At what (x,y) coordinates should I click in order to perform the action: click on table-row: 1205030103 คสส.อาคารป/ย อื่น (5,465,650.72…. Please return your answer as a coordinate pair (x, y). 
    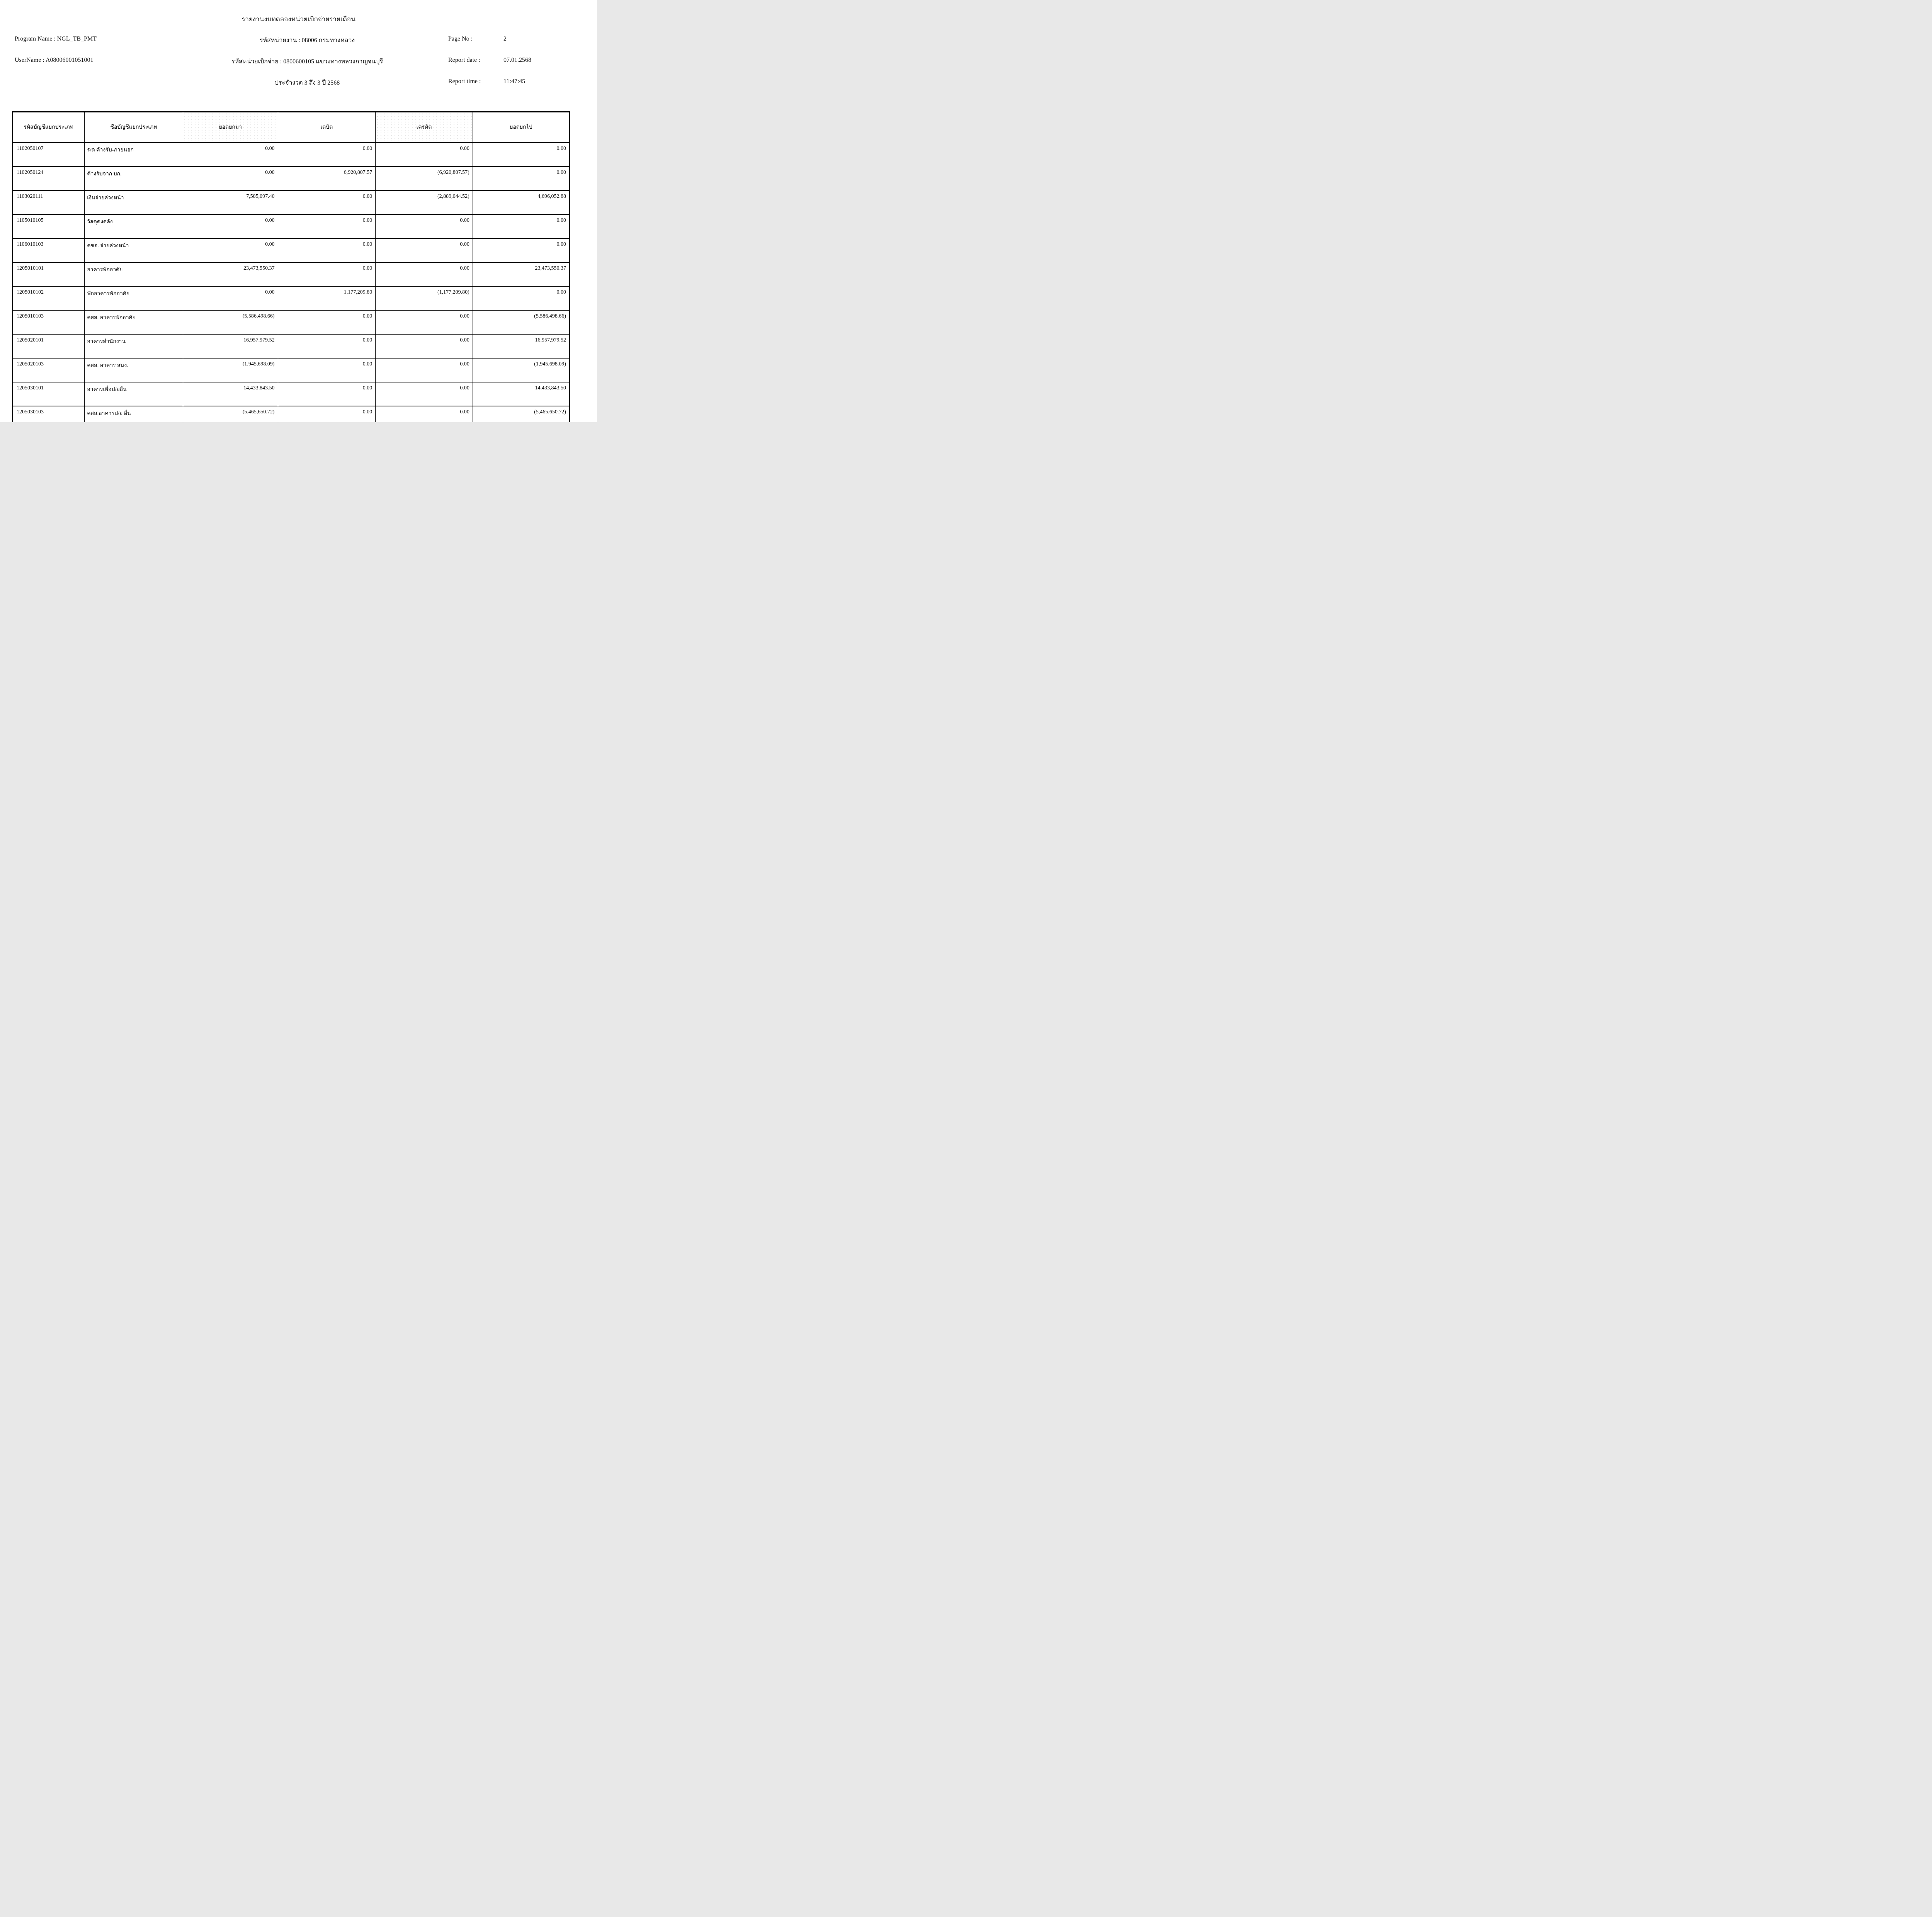
    Looking at the image, I should click on (291, 414).